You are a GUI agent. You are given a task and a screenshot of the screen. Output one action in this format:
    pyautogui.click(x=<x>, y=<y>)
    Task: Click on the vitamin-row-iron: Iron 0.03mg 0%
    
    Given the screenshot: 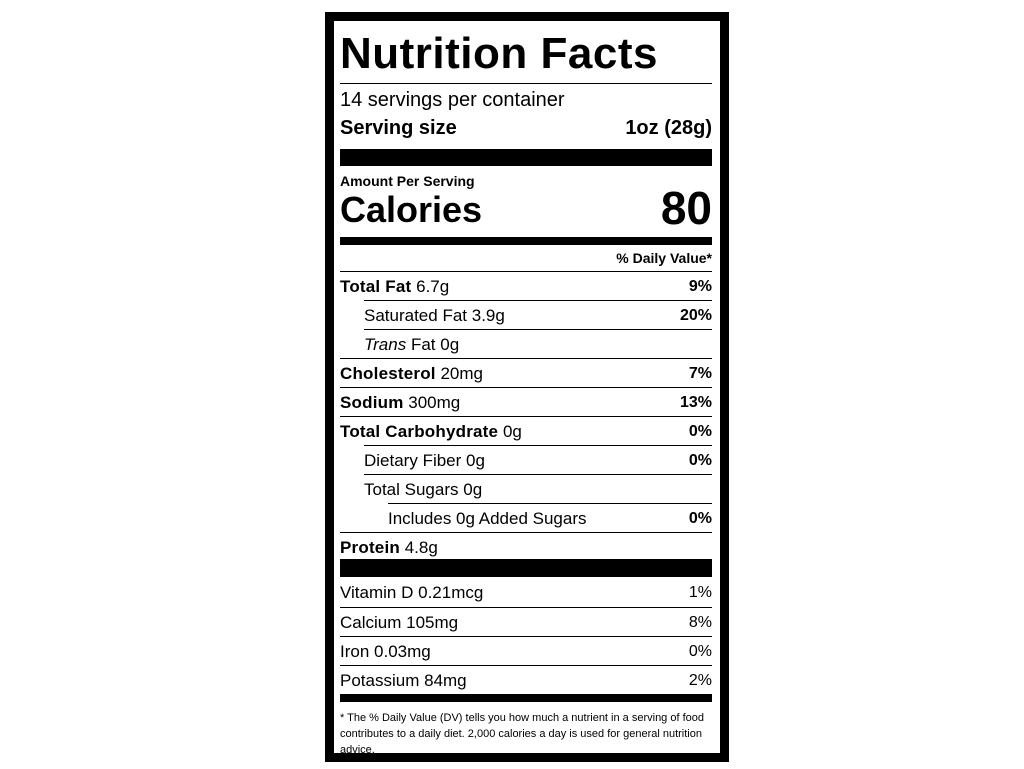 What is the action you would take?
    pyautogui.click(x=526, y=651)
    